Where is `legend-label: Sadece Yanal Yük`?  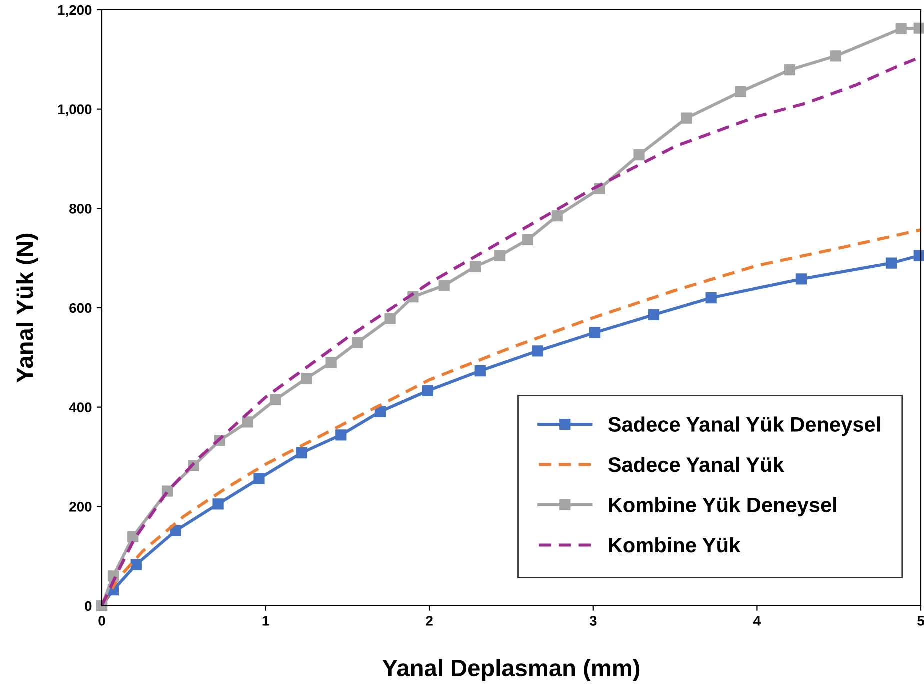
legend-label: Sadece Yanal Yük is located at coordinates (696, 464).